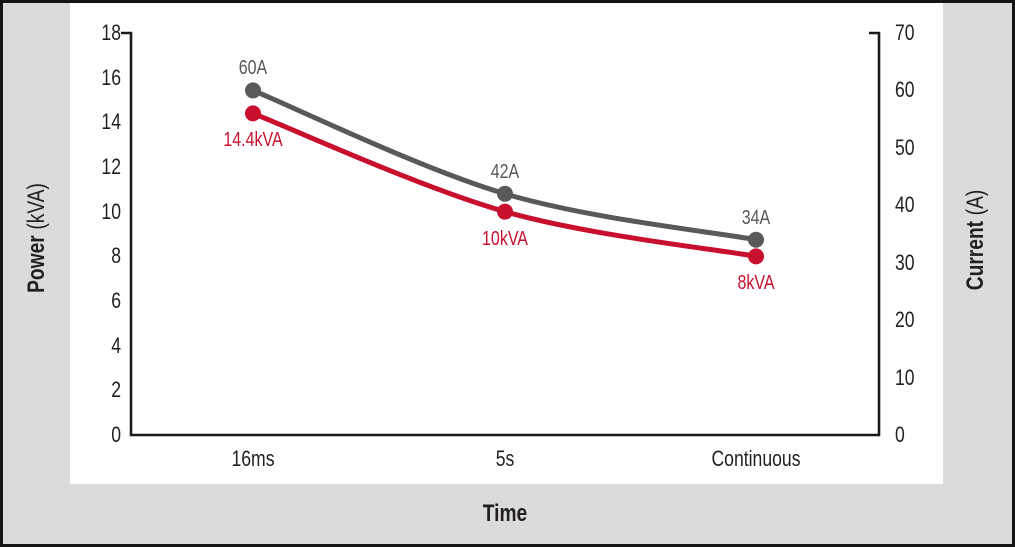  What do you see at coordinates (253, 140) in the screenshot?
I see `point-label-power: 14.4kVA` at bounding box center [253, 140].